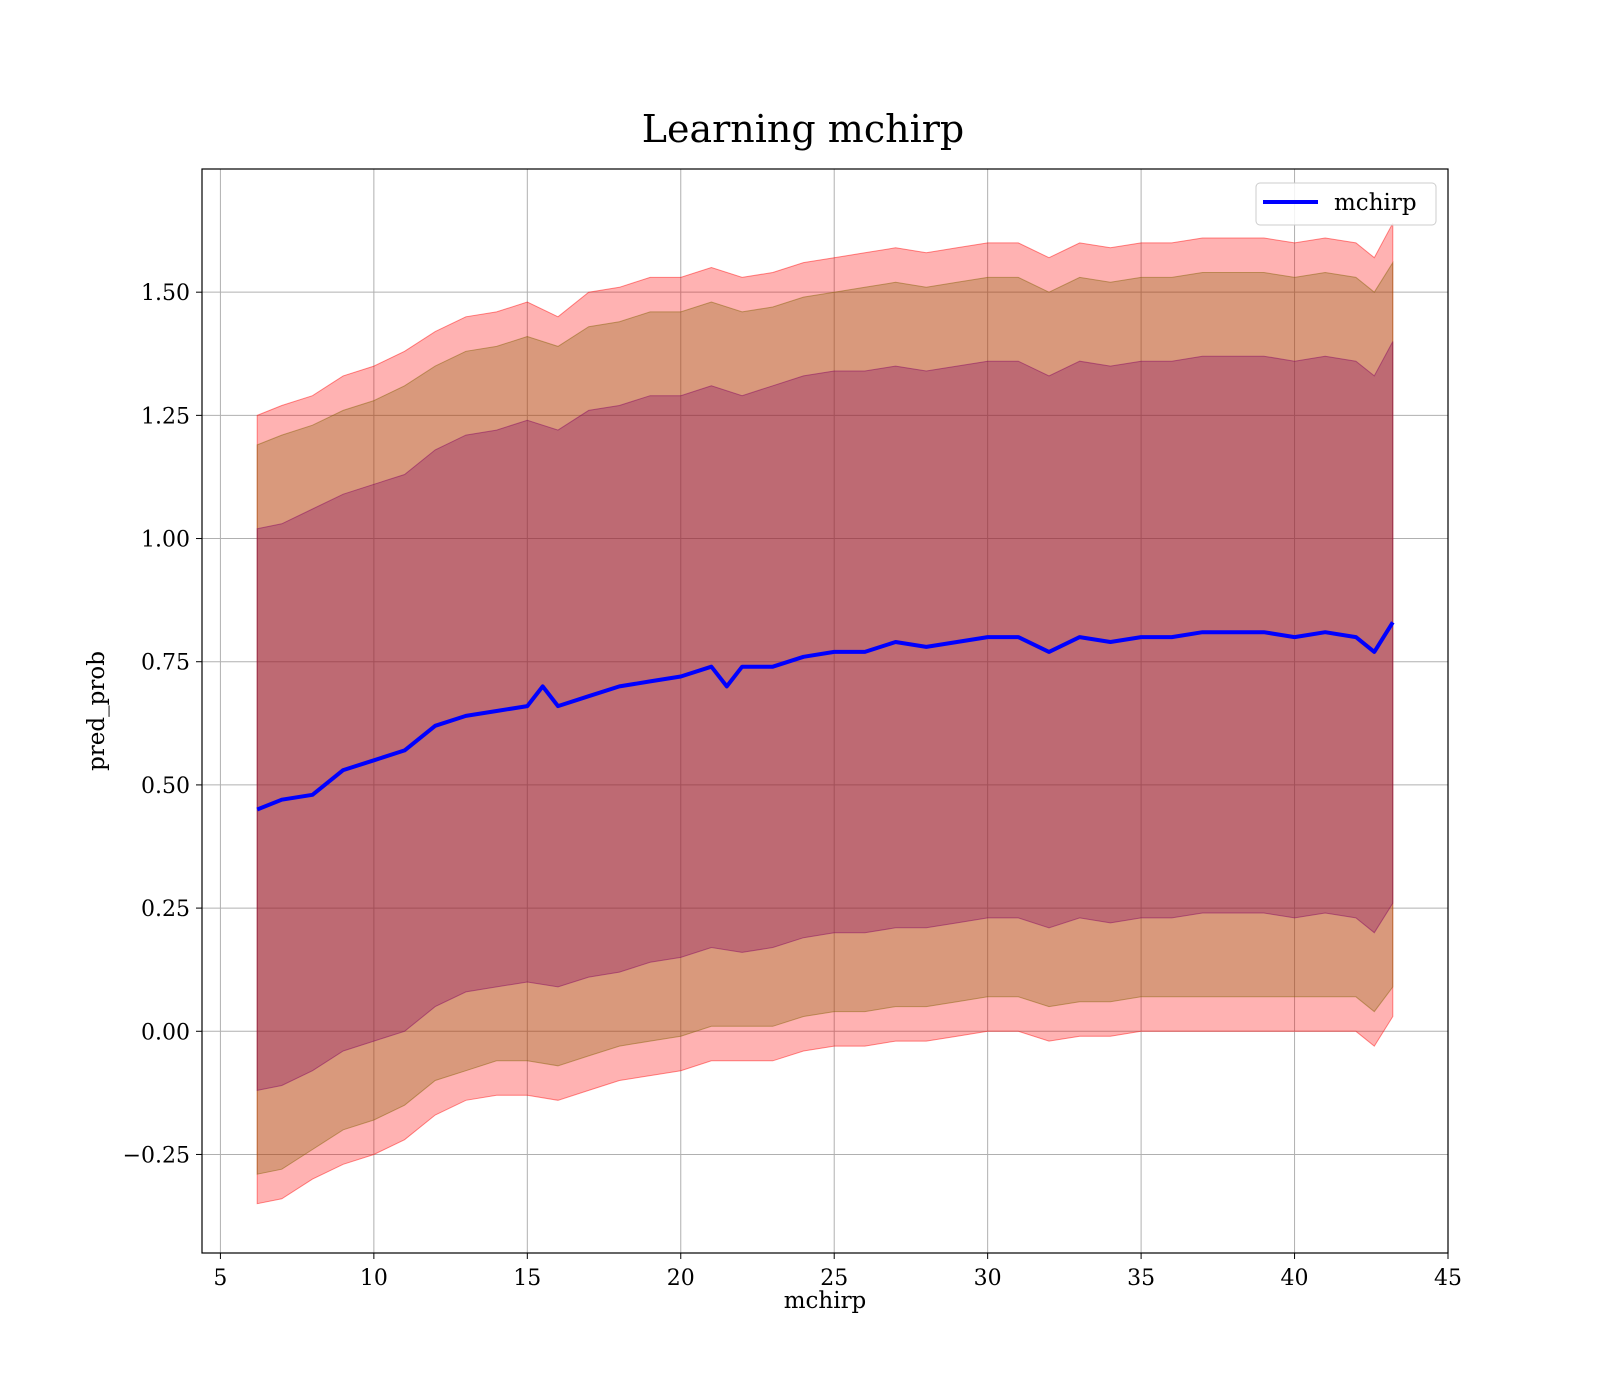 The image size is (1600, 1400). I want to click on legend-label-mchirp: mchirp, so click(1375, 203).